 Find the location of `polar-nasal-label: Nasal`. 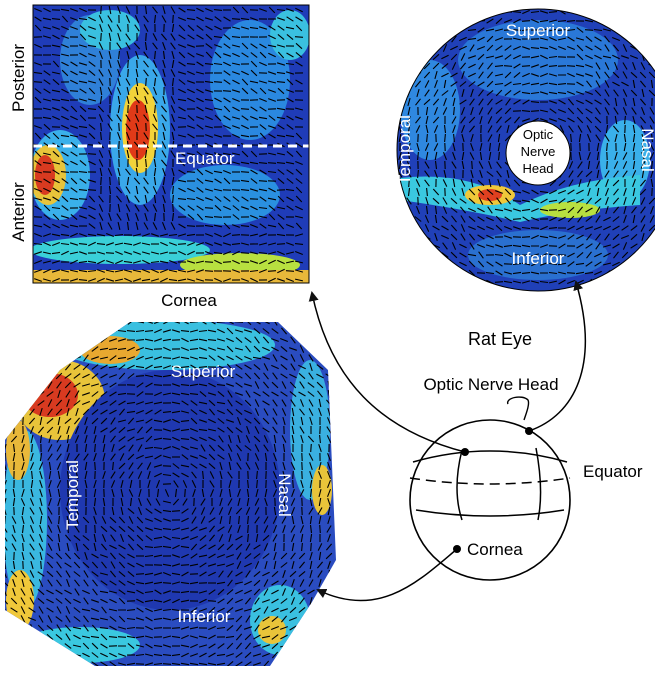

polar-nasal-label: Nasal is located at coordinates (646, 149).